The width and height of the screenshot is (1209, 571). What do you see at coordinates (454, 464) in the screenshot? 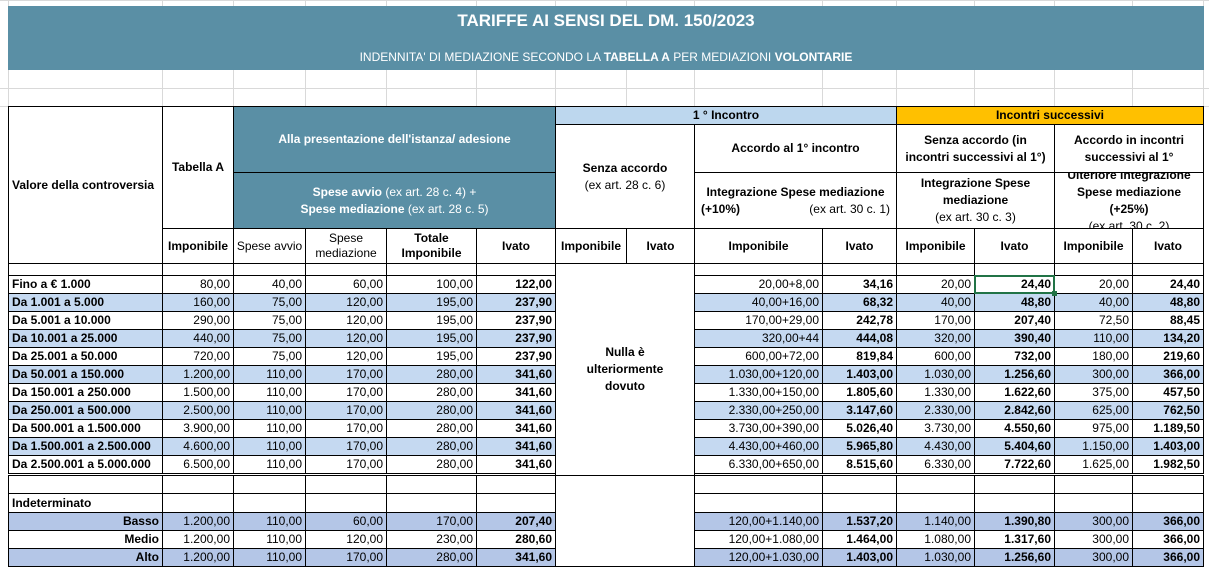
I see `cell-text: 280,00` at bounding box center [454, 464].